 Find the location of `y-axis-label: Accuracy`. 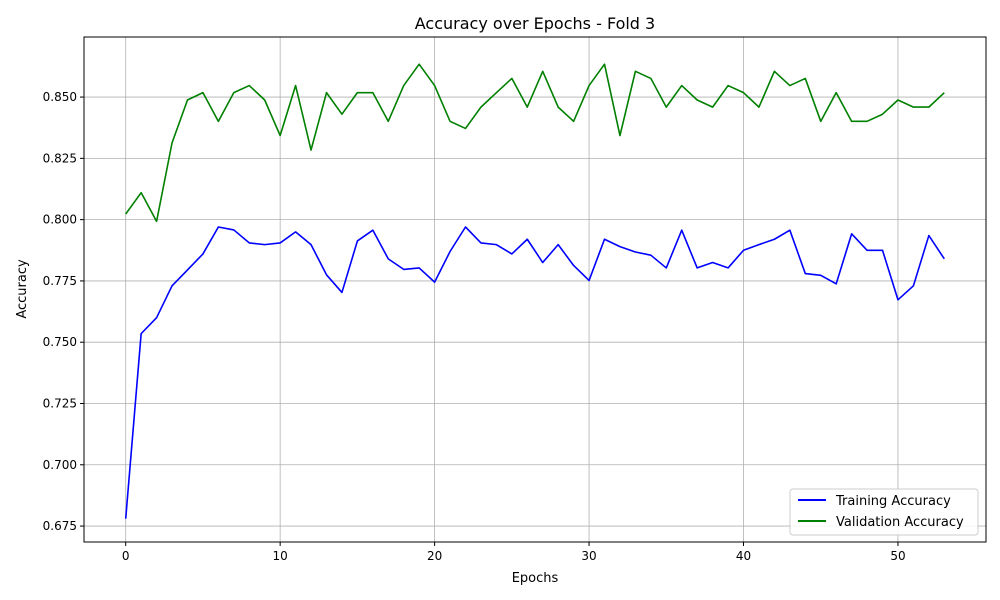

y-axis-label: Accuracy is located at coordinates (22, 289).